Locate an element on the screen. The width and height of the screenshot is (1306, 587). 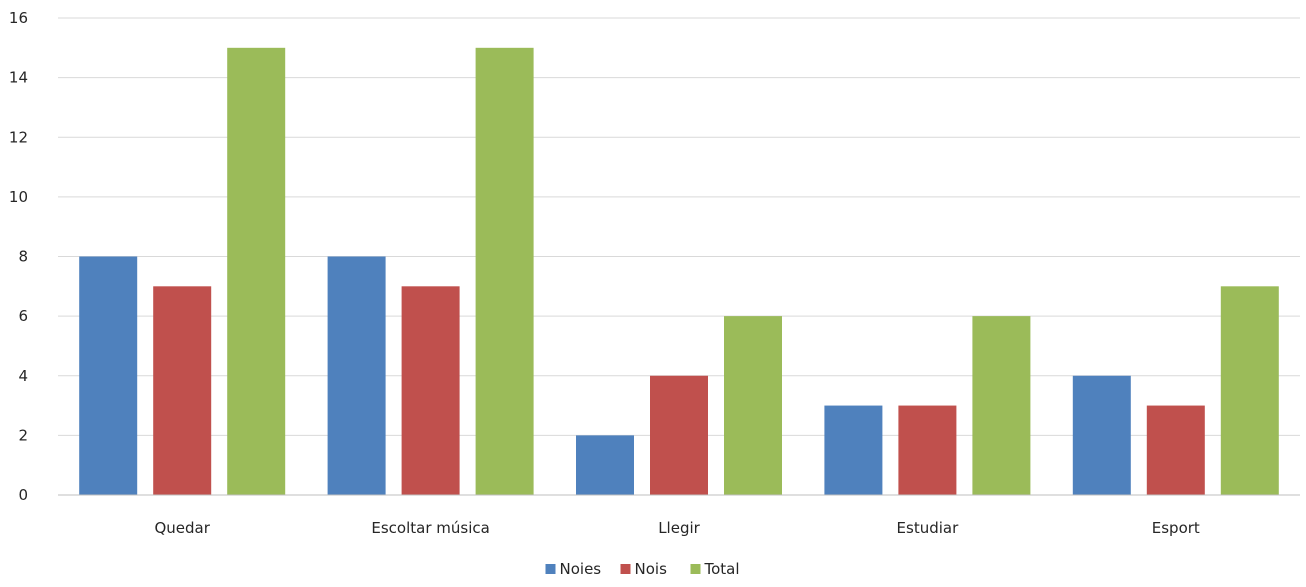
y-tick-label: 14 is located at coordinates (18, 78).